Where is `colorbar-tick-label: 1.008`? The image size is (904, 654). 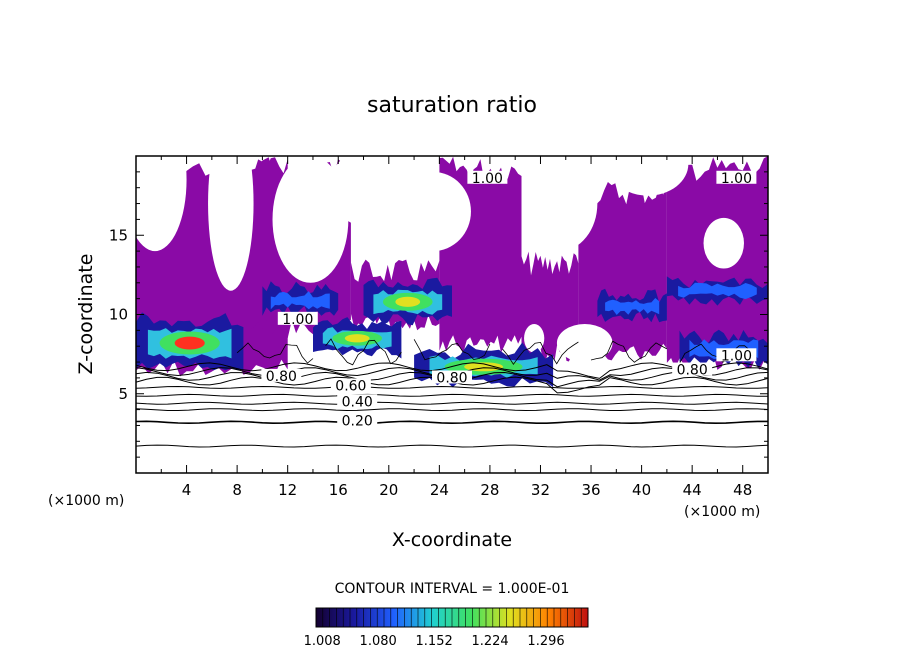
colorbar-tick-label: 1.008 is located at coordinates (322, 641).